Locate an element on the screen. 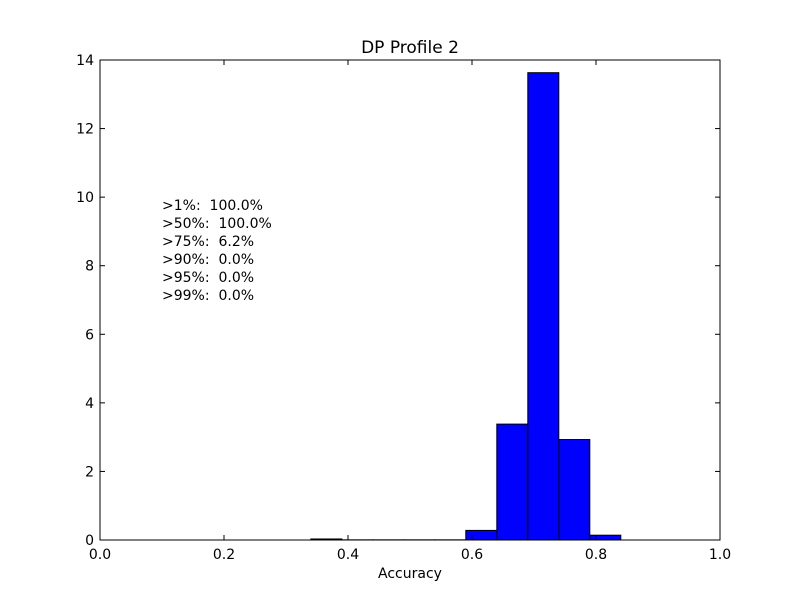  y-tick-label: 6 is located at coordinates (89, 335).